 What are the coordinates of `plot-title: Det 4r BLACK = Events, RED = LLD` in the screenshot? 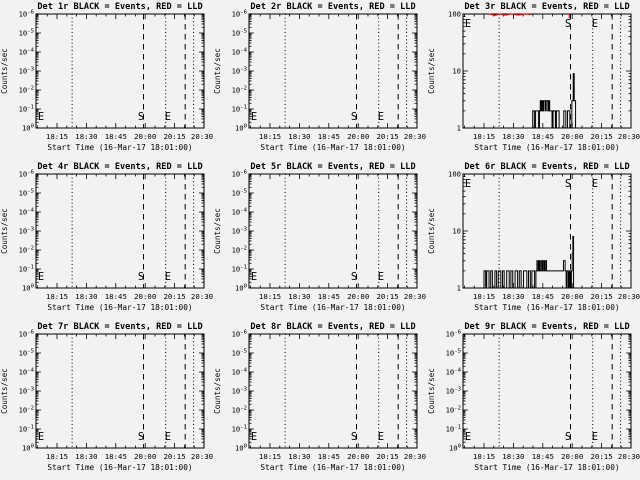 It's located at (119, 167).